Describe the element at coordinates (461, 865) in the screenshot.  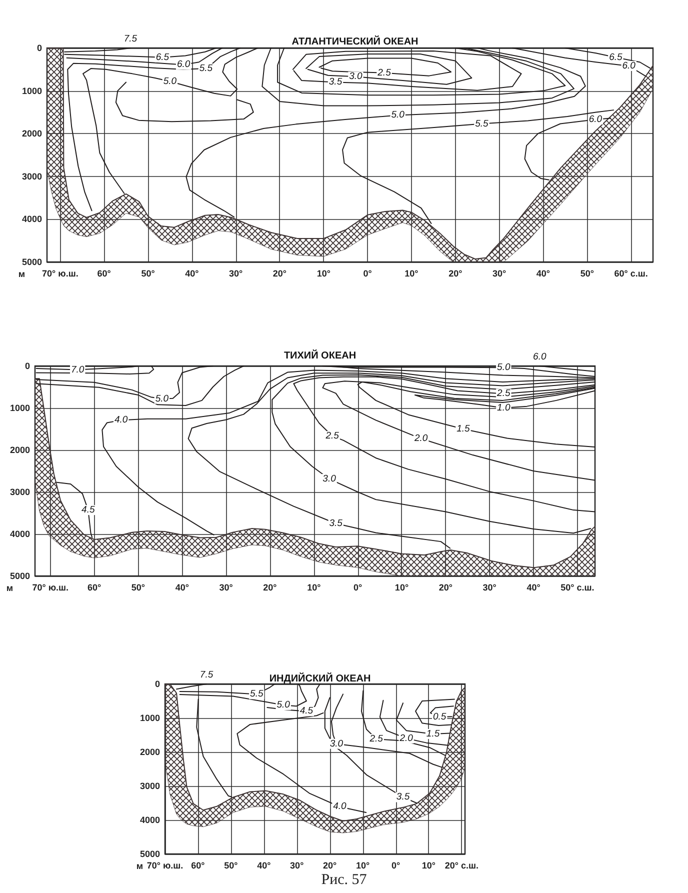
I see `x-tick-label: 20° с.ш.` at that location.